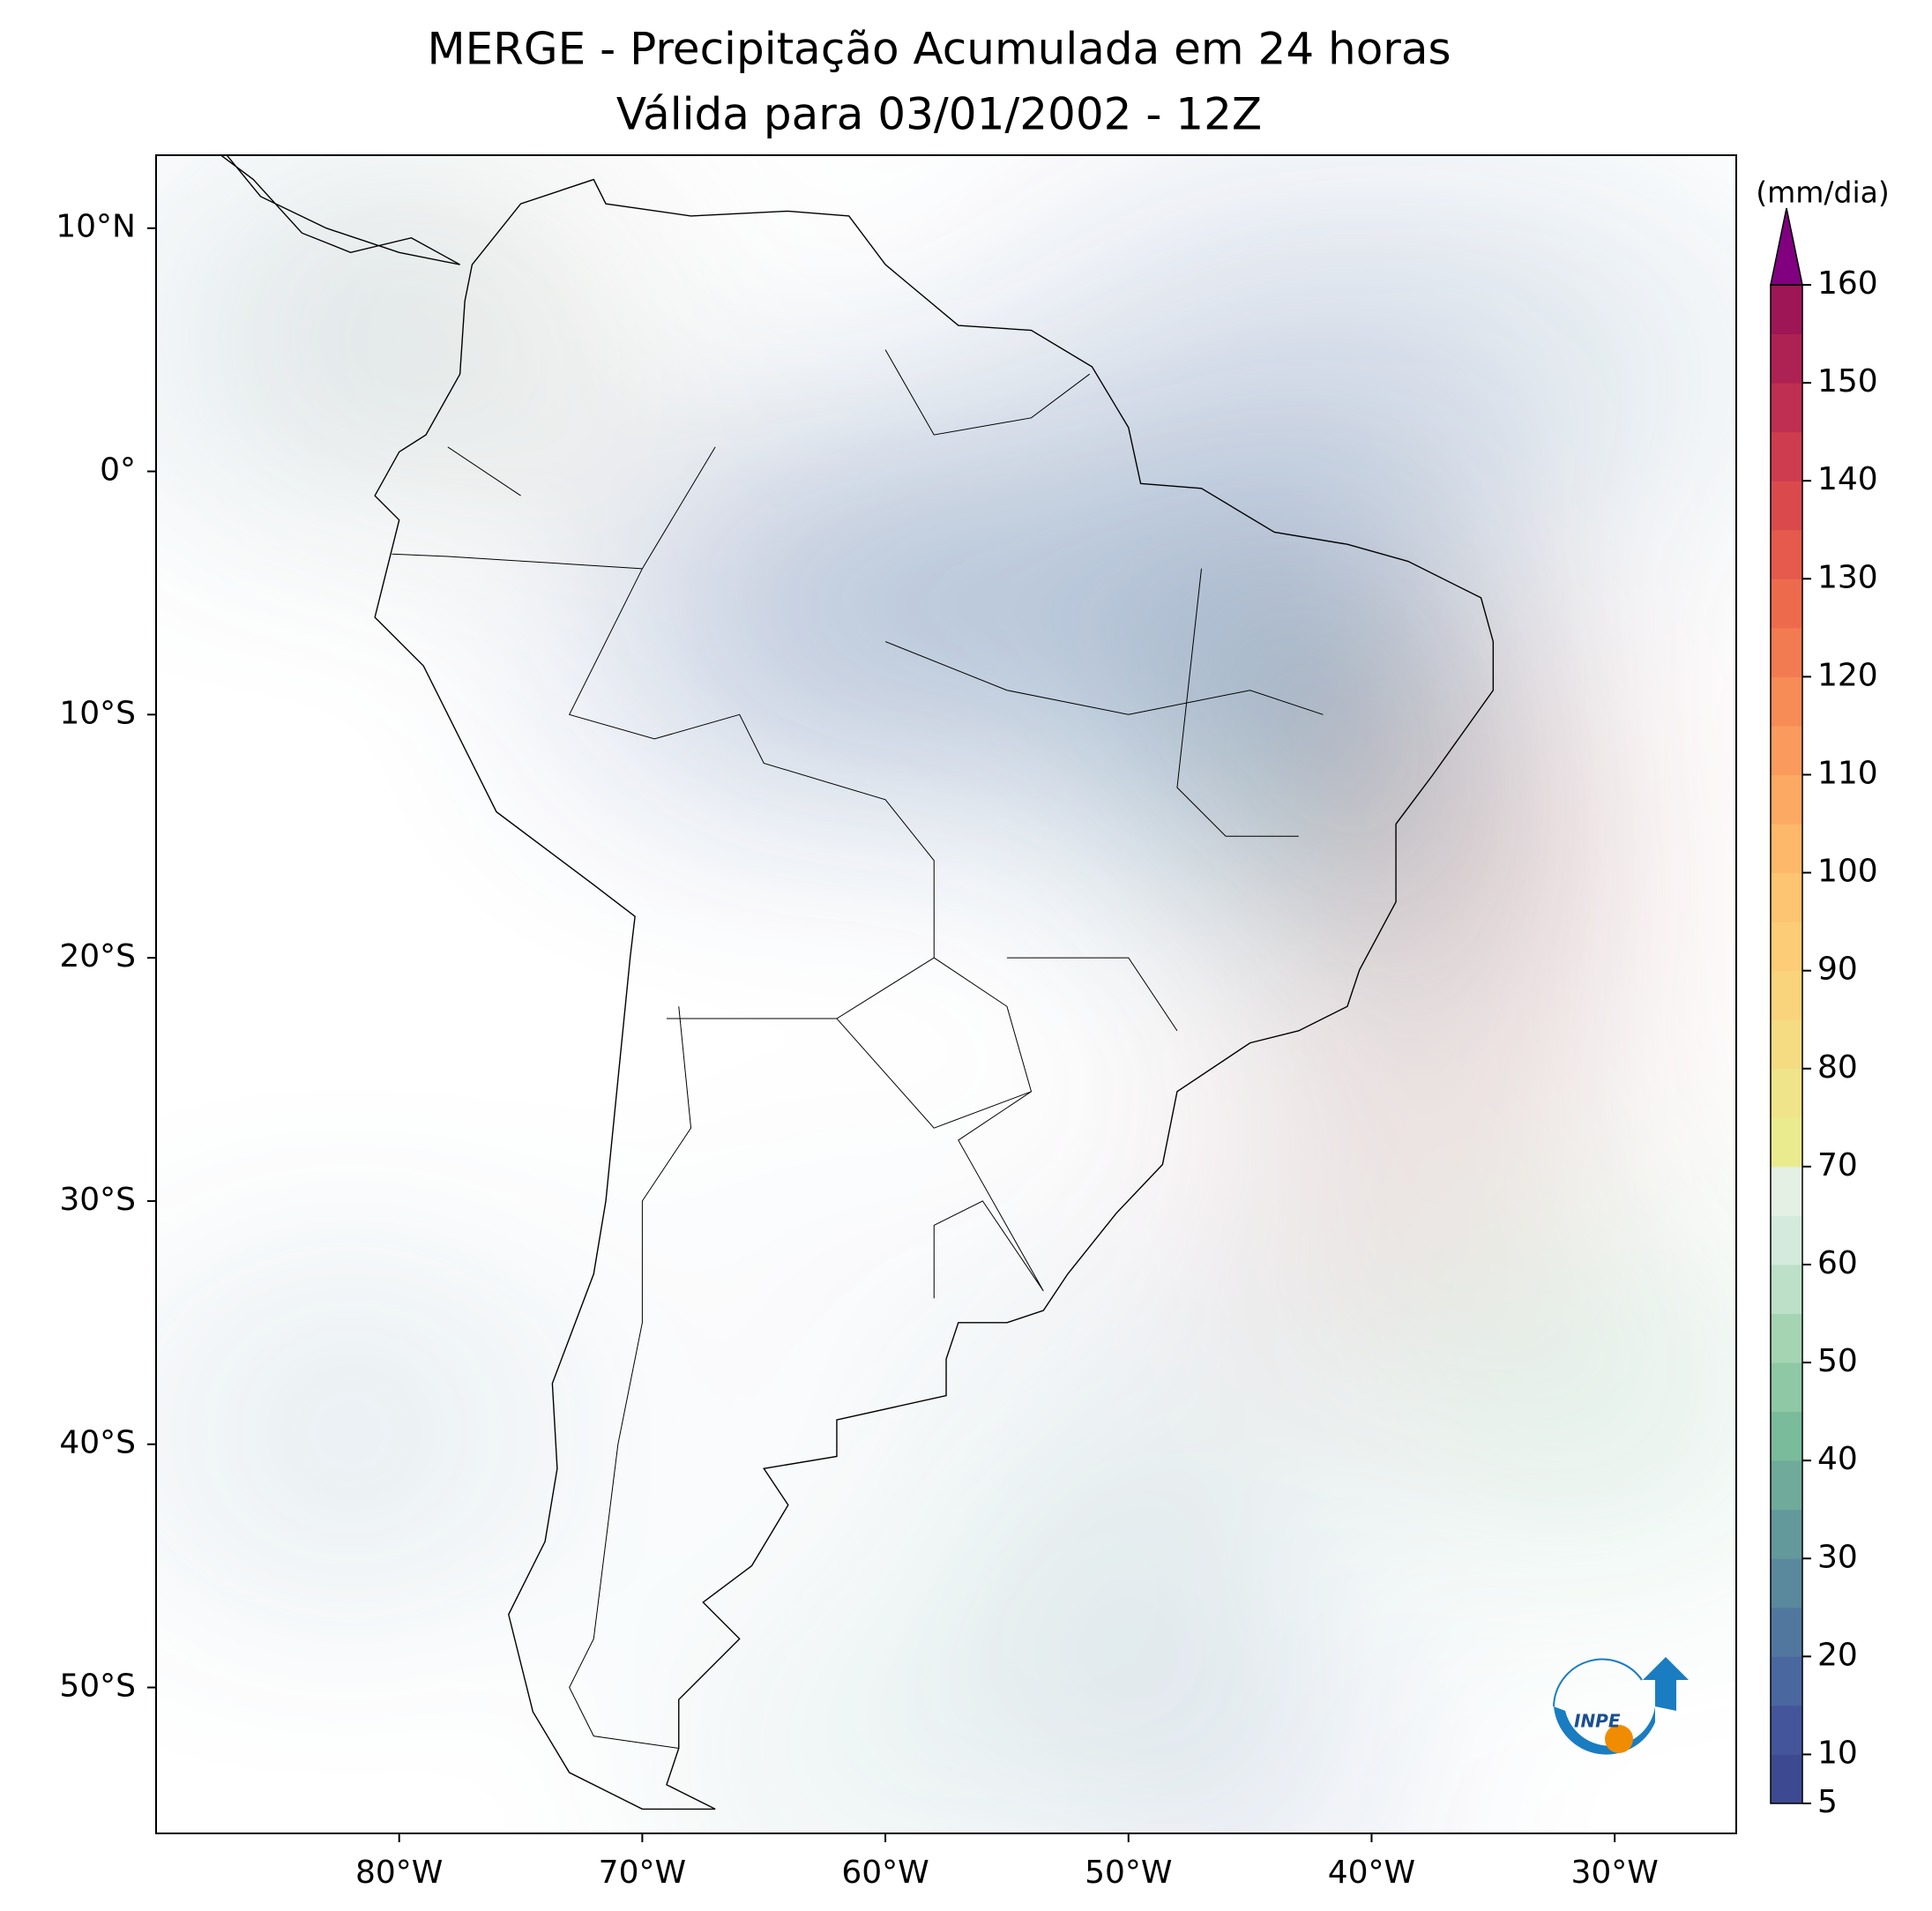  Describe the element at coordinates (1598, 1683) in the screenshot. I see `logo-ring` at that location.